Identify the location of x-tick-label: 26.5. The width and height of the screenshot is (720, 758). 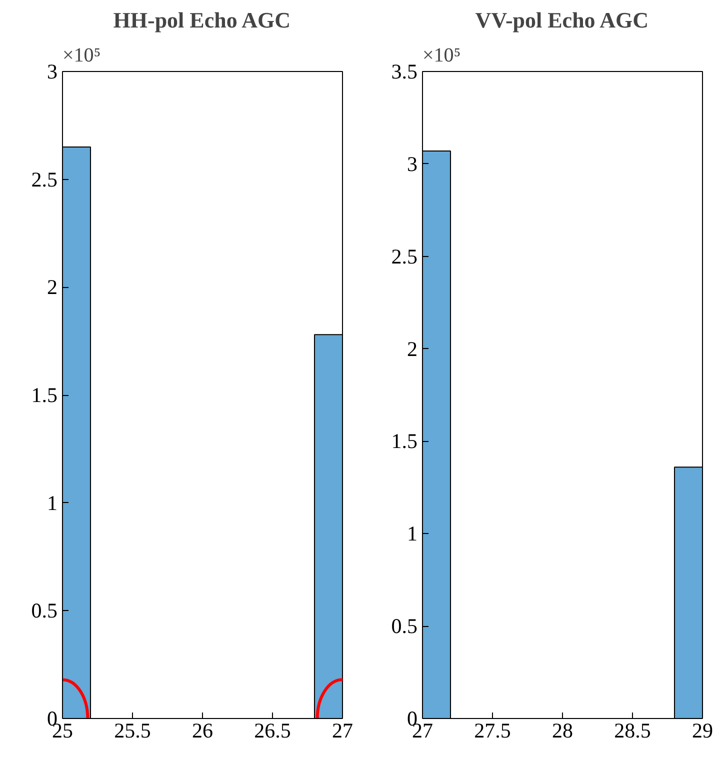
(272, 730).